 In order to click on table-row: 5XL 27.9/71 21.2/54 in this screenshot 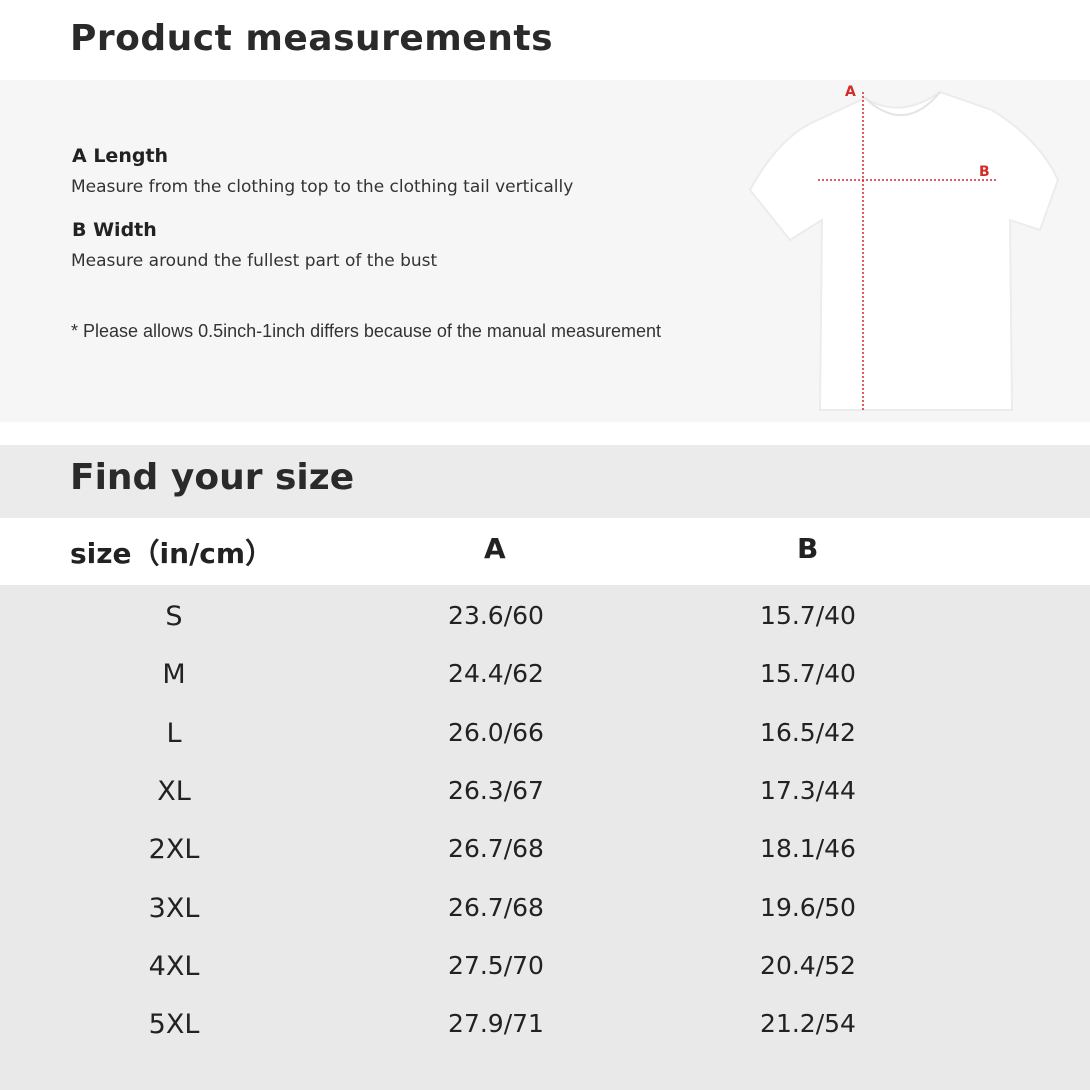, I will do `click(545, 1026)`.